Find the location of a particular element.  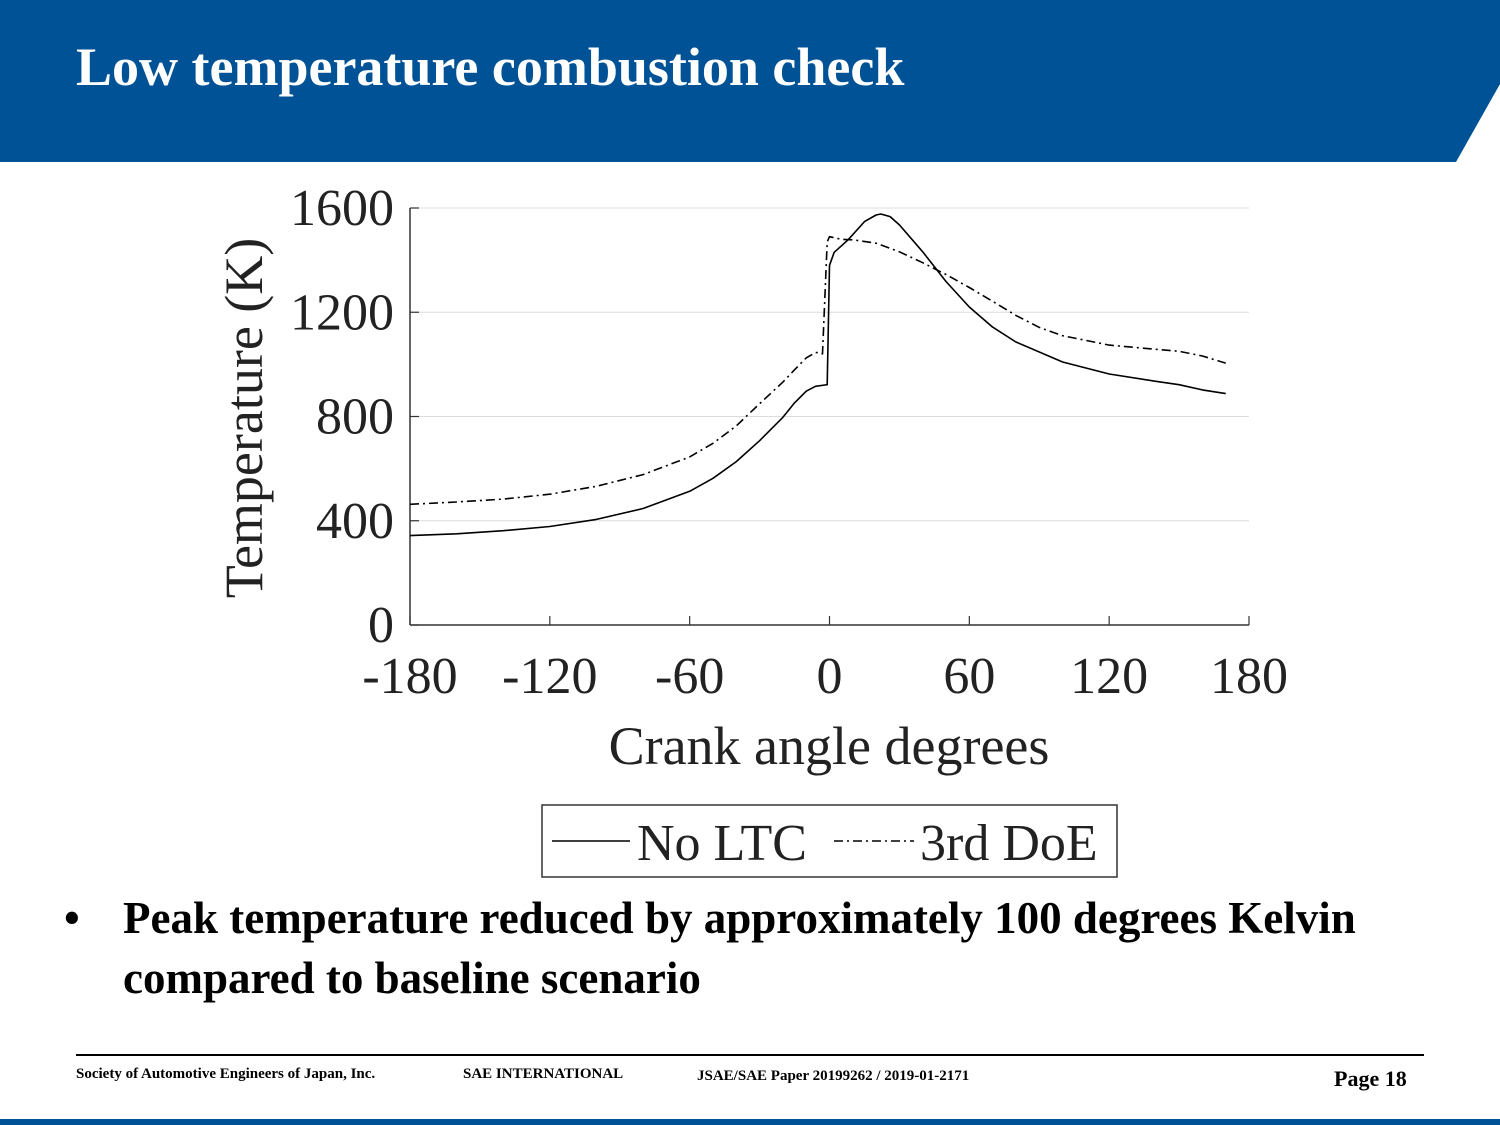

x-tick-label: 180 is located at coordinates (1249, 676).